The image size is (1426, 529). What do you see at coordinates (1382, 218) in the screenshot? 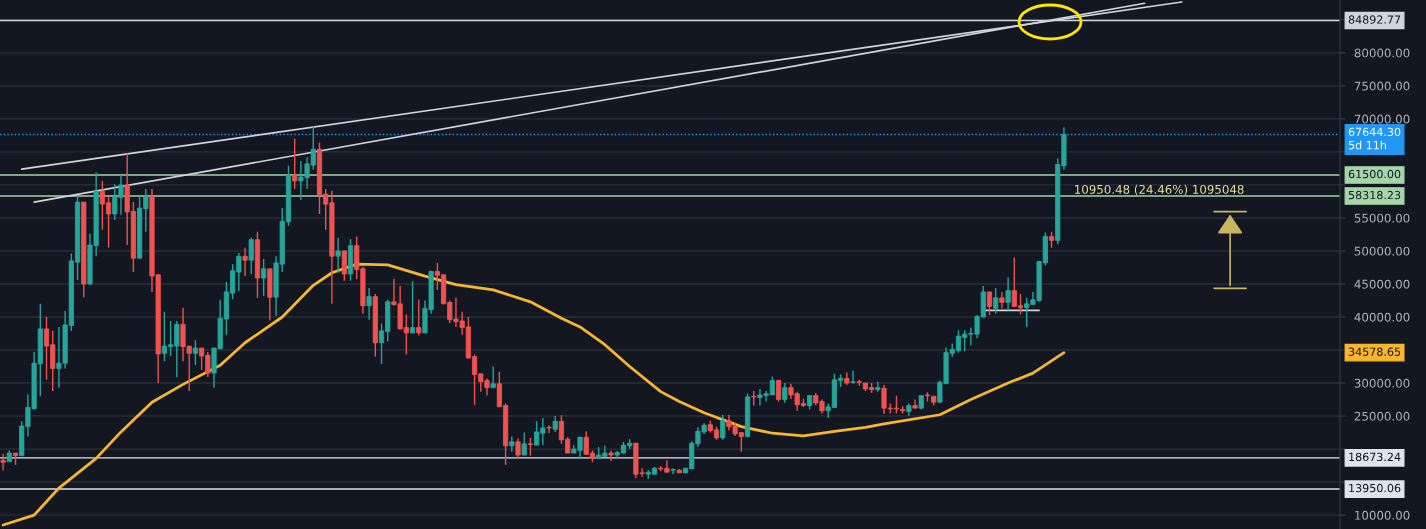
I see `y-tick-label: 55000.00` at bounding box center [1382, 218].